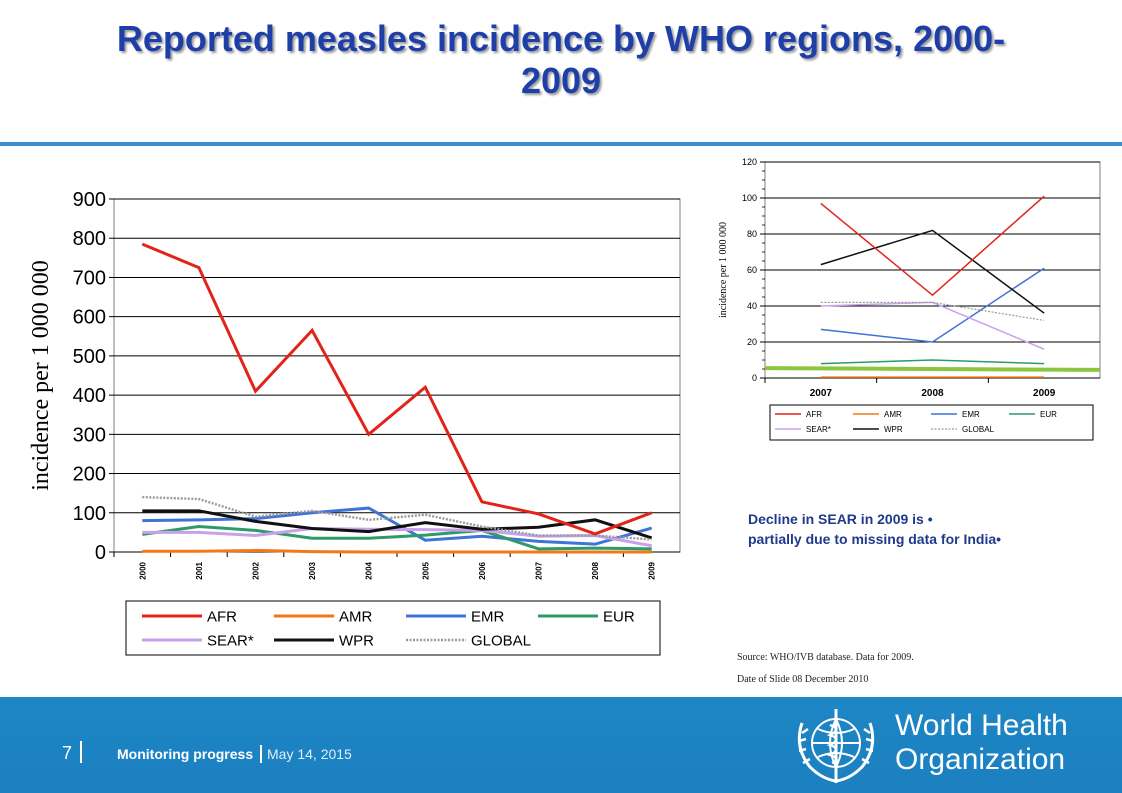 The image size is (1122, 793). What do you see at coordinates (825, 657) in the screenshot?
I see `source-line: Source: WHO/IVB database. Data for 2009.` at bounding box center [825, 657].